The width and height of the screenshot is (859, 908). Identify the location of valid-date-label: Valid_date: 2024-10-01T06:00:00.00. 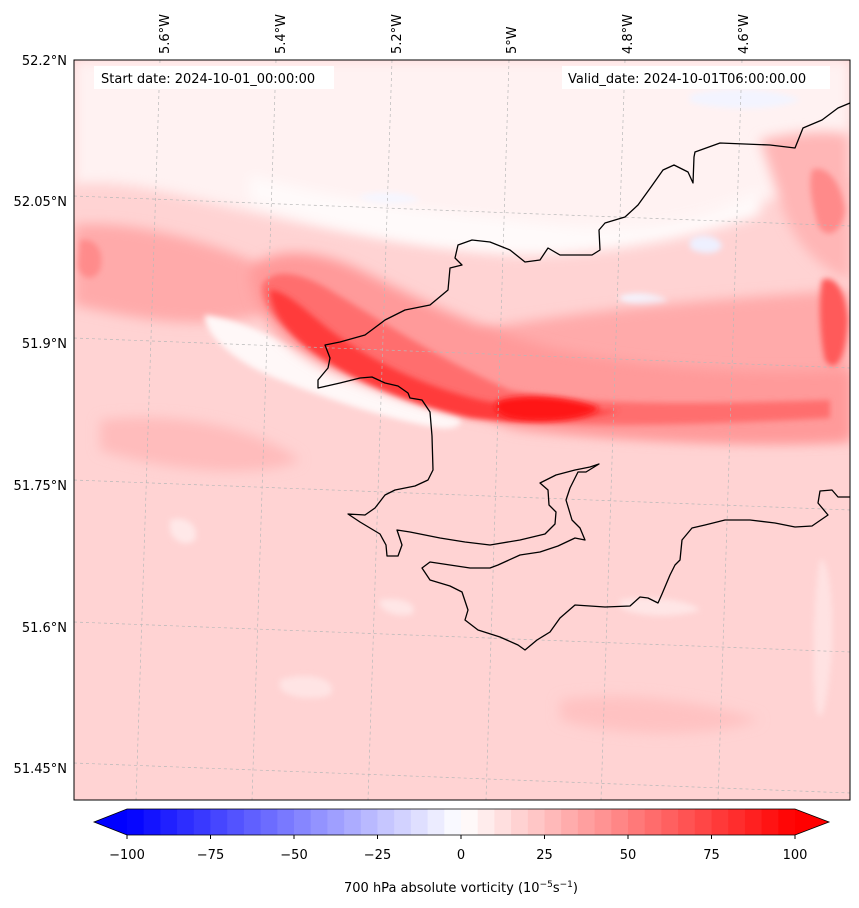
(687, 79).